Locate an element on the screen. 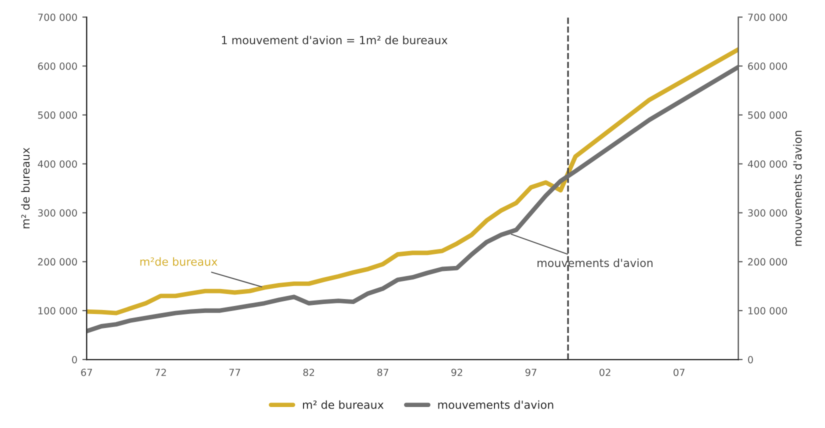 The image size is (825, 428). y-tick-label: 700 000 is located at coordinates (57, 17).